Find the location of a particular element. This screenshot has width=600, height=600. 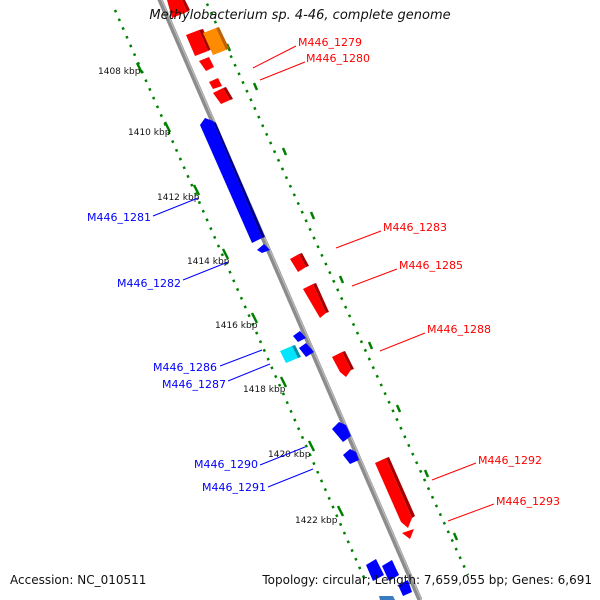

gene-label-reverse: M446_1287 is located at coordinates (194, 384).